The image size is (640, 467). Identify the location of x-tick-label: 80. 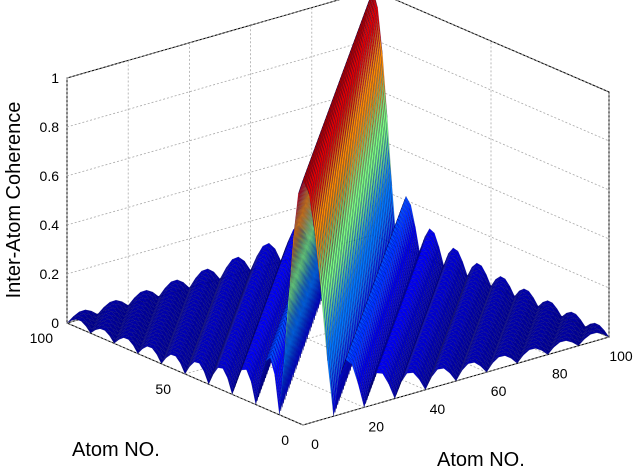
(560, 374).